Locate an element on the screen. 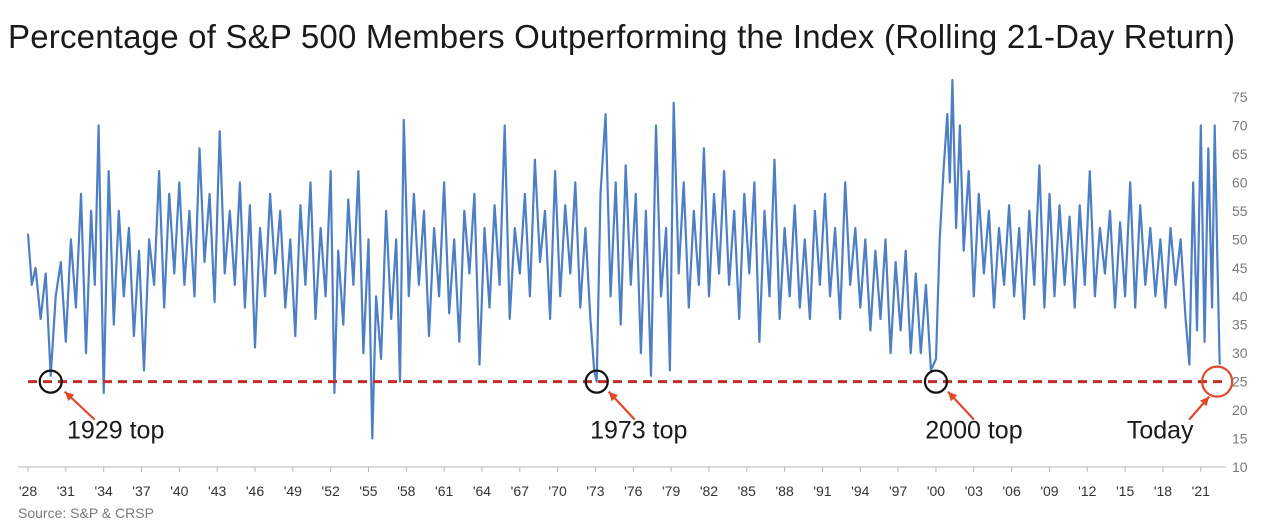  y-axis-ticks: 75 70 65 60 55 50 45 40 35 30 25 20 15 10 is located at coordinates (1240, 282).